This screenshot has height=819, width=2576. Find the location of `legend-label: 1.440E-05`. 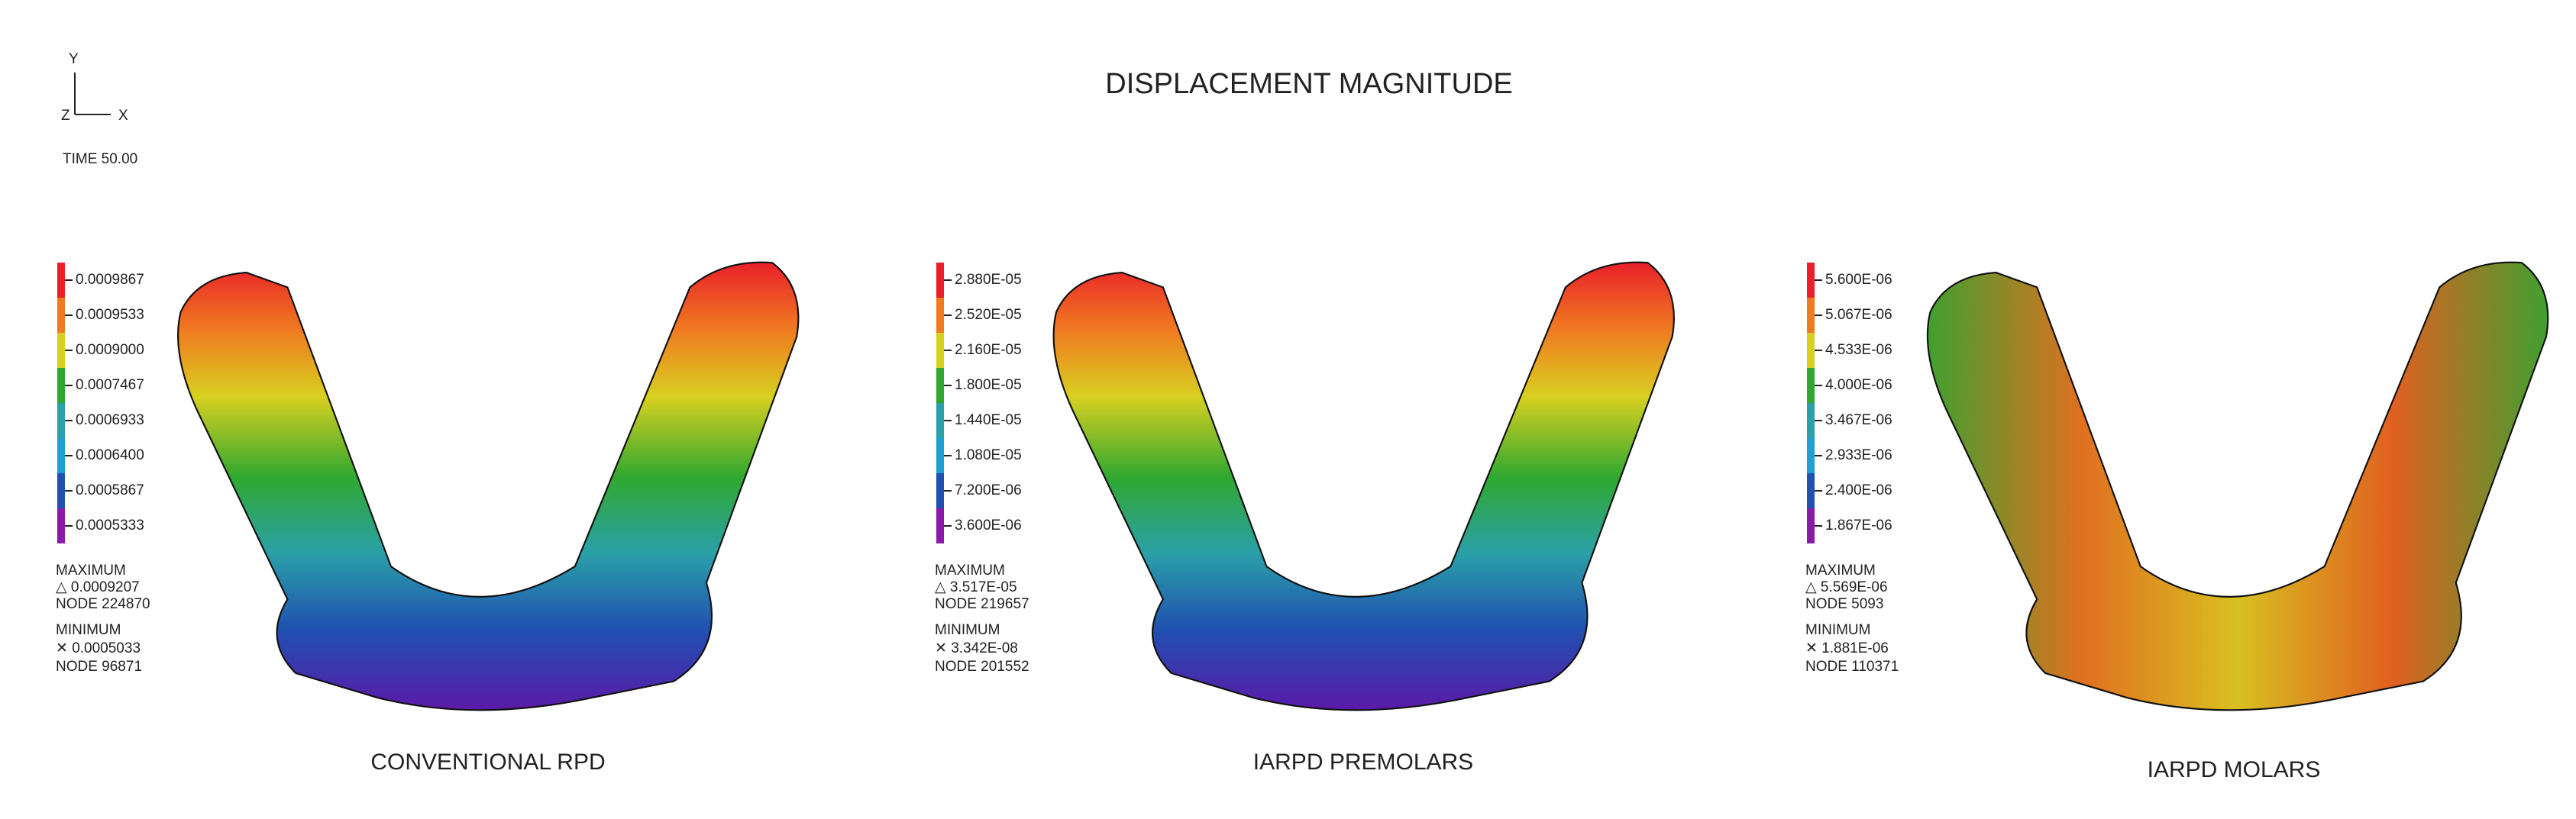

legend-label: 1.440E-05 is located at coordinates (988, 420).